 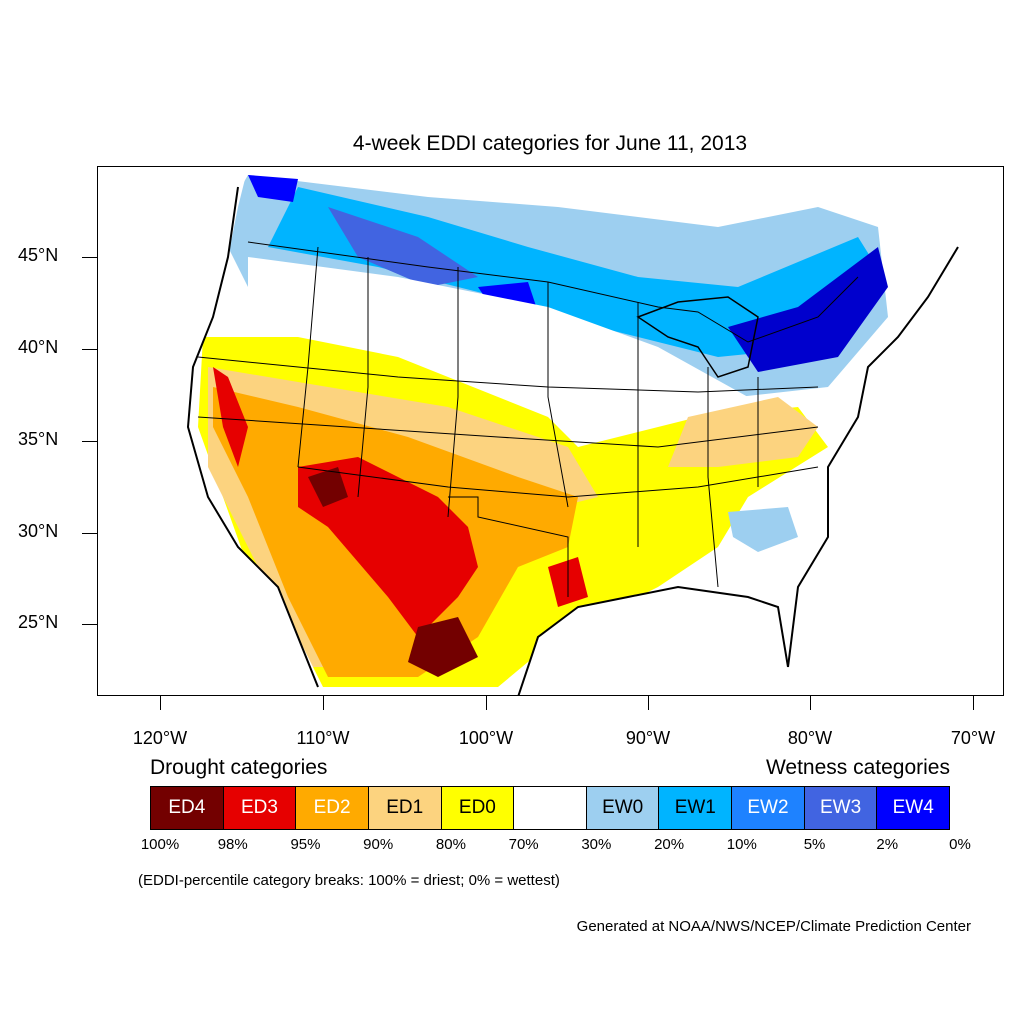 I want to click on wetness-heading: Wetness categories, so click(x=857, y=767).